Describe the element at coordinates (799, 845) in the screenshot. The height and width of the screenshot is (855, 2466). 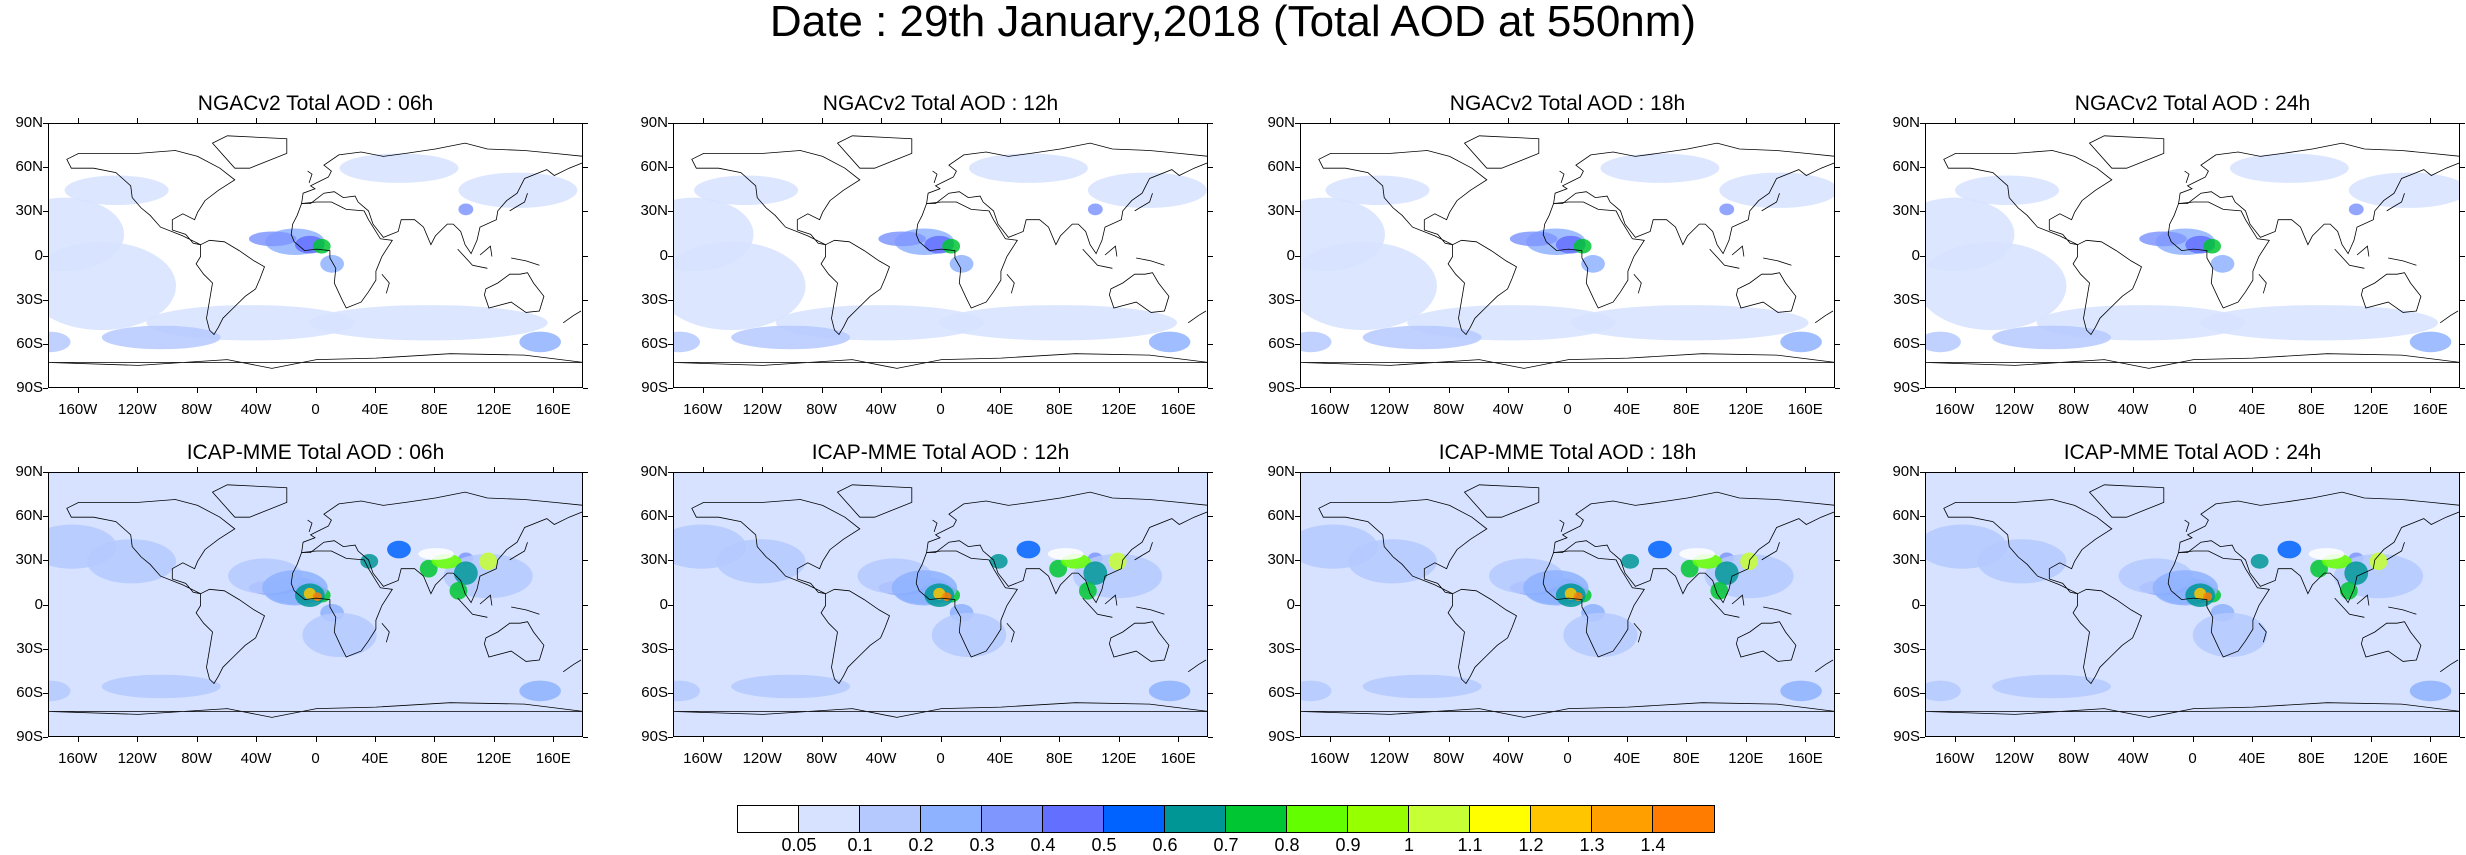
I see `colorbar-label: 0.05` at that location.